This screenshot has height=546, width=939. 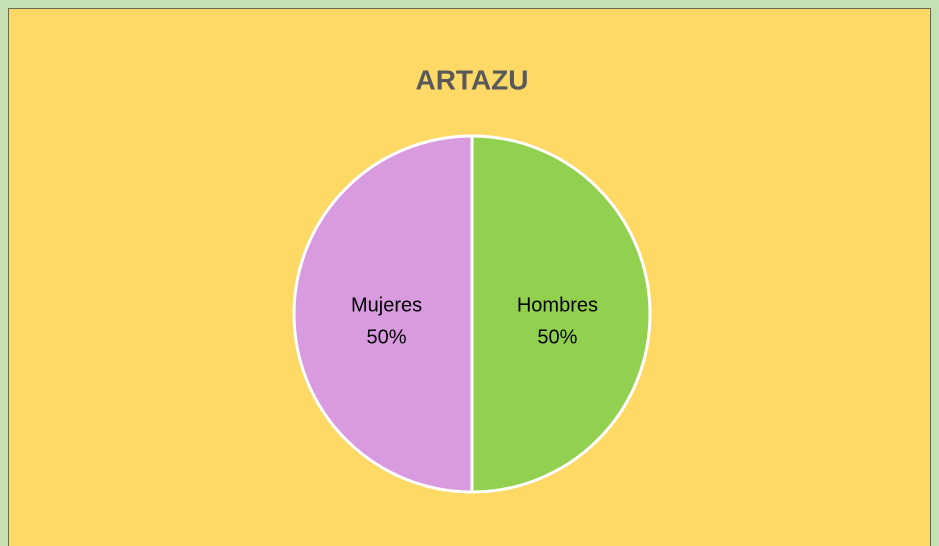 I want to click on slice-label: Mujeres, so click(x=386, y=305).